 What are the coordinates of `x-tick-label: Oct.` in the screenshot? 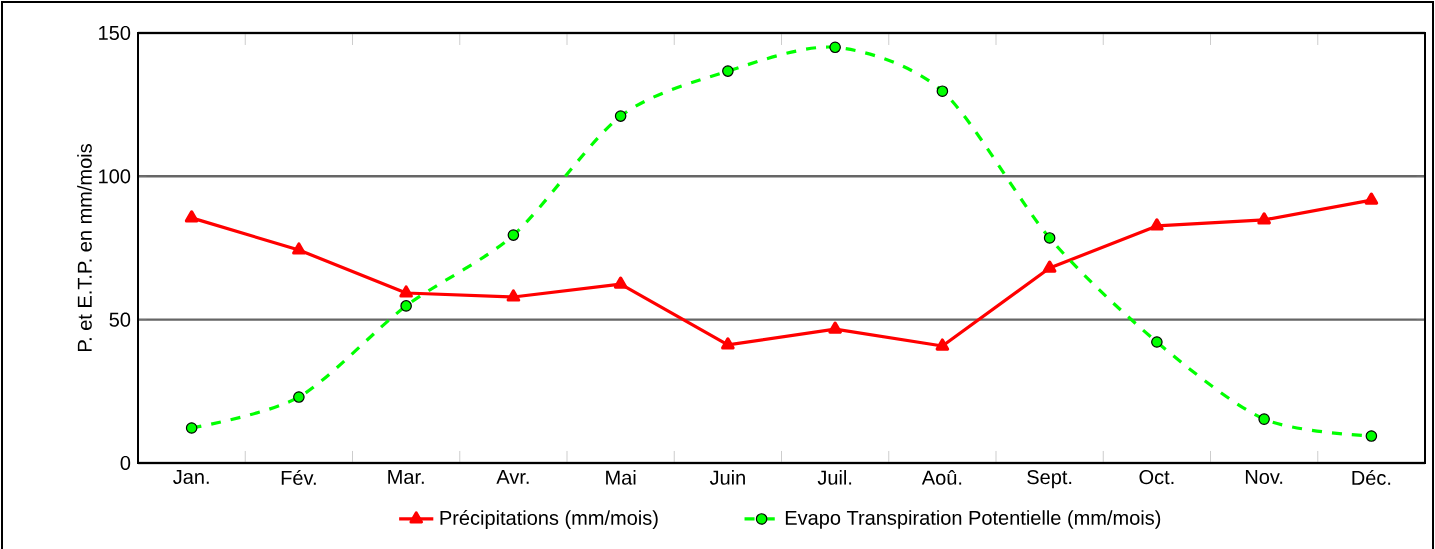 It's located at (1156, 477).